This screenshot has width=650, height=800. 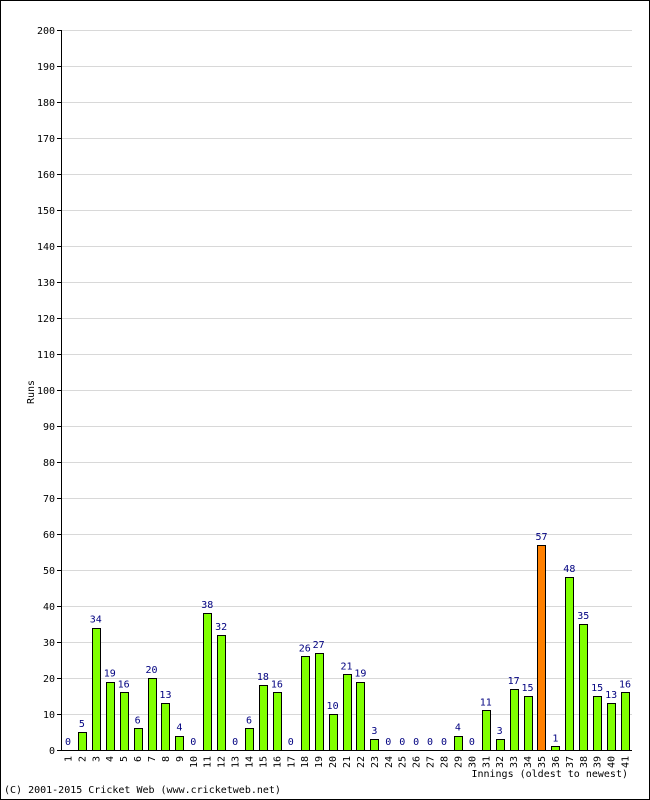 What do you see at coordinates (46, 391) in the screenshot?
I see `y-tick-label: 100` at bounding box center [46, 391].